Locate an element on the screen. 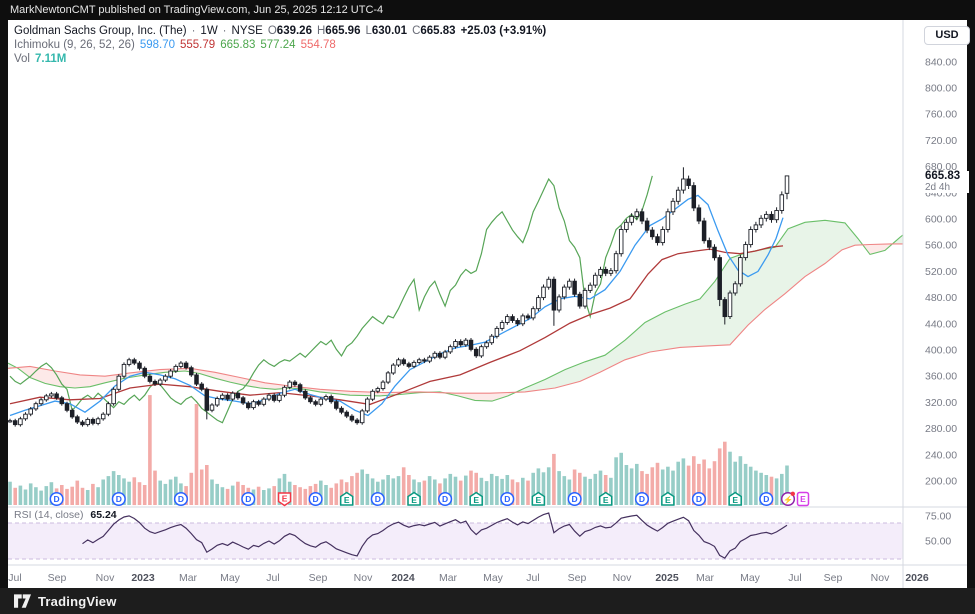 This screenshot has width=975, height=614. tradingview-logo-icon is located at coordinates (22, 601).